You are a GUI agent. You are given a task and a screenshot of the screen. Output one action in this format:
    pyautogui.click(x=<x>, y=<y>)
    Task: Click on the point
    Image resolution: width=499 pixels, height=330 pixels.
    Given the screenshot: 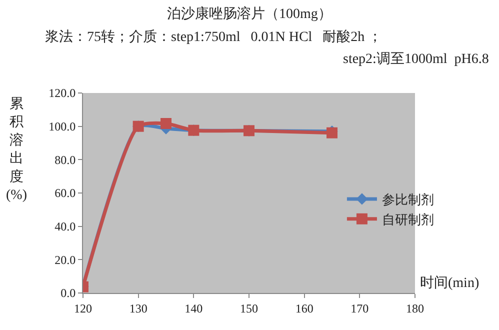 What is the action you would take?
    pyautogui.click(x=166, y=123)
    